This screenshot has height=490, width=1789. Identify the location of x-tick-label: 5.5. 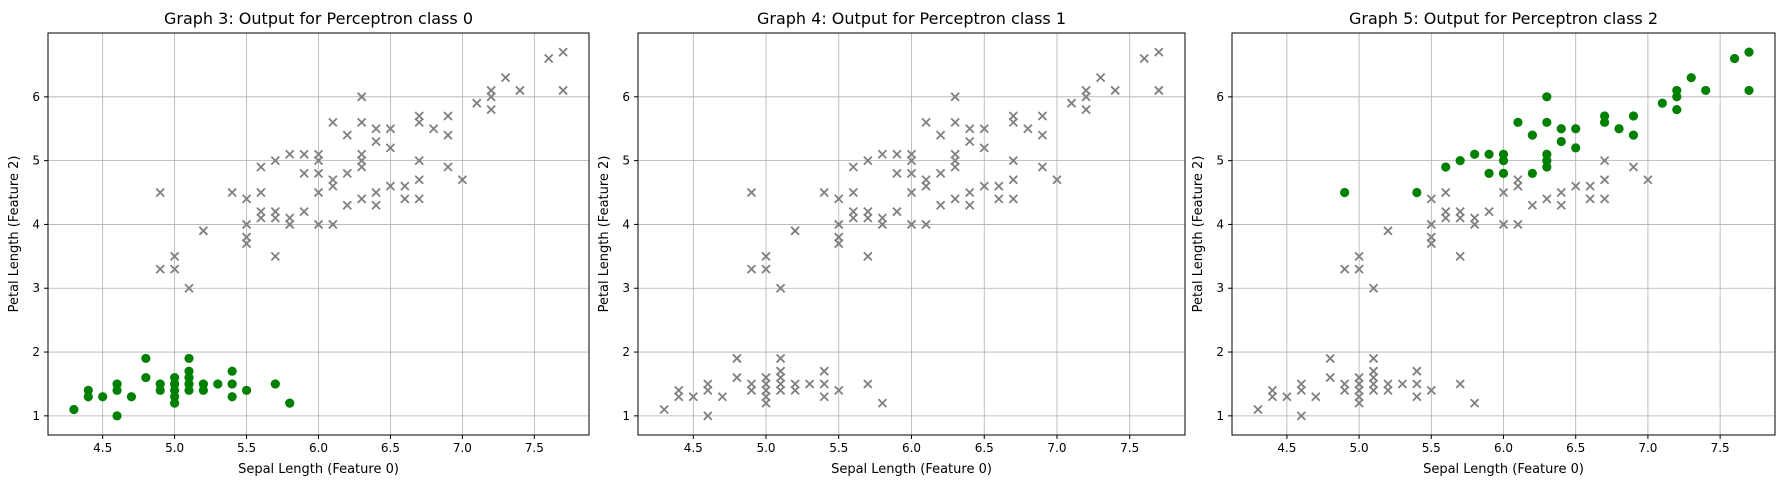
(1431, 448).